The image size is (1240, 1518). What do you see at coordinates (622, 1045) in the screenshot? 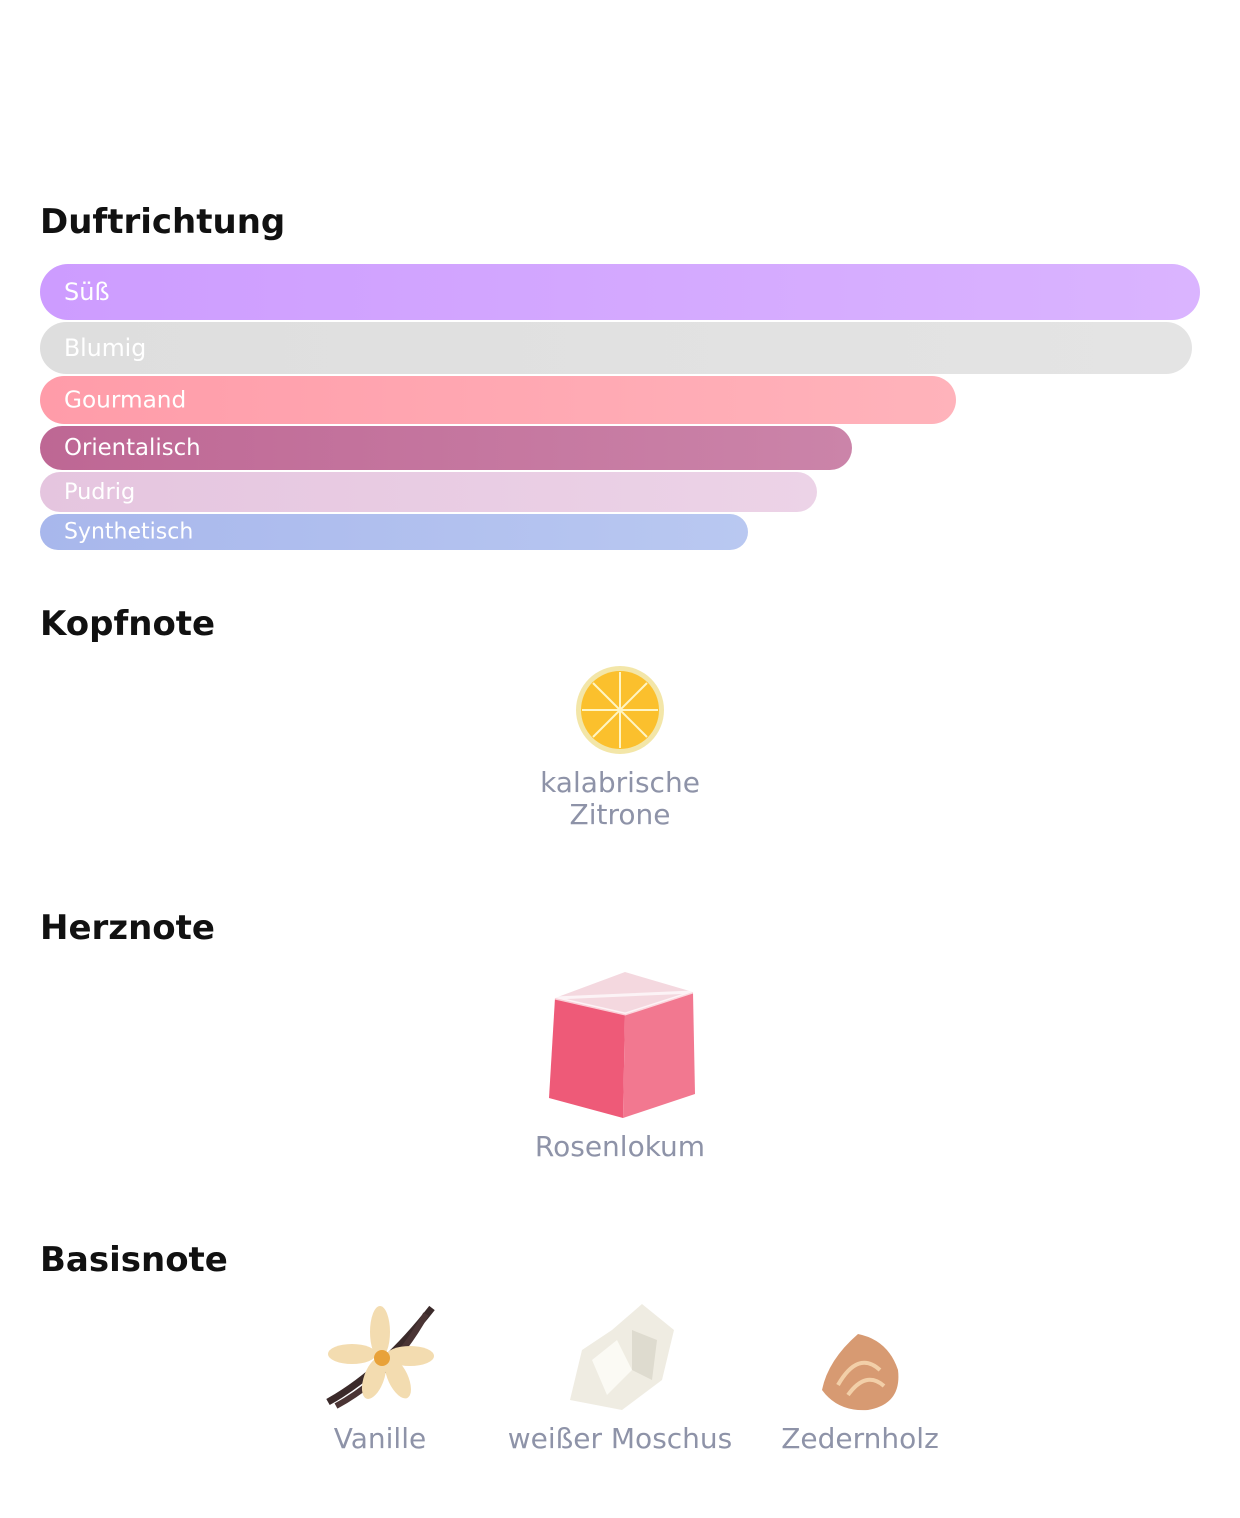
I see `lokum-icon` at bounding box center [622, 1045].